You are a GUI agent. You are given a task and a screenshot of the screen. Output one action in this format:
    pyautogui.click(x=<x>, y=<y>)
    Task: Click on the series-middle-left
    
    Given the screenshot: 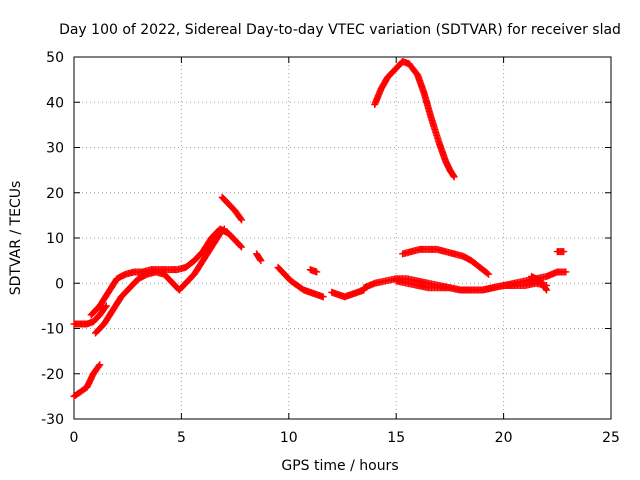 What is the action you would take?
    pyautogui.click(x=300, y=282)
    